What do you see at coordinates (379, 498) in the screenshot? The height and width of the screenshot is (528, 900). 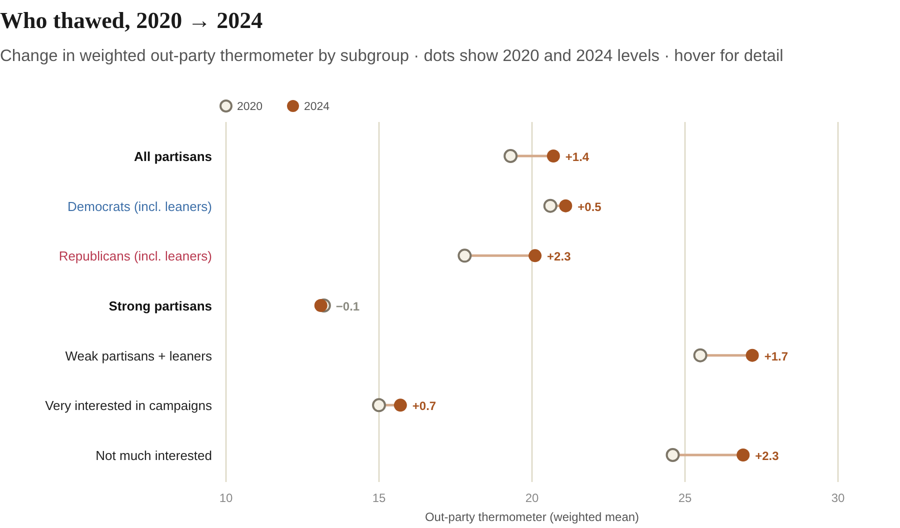 I see `x-tick-label: 15` at bounding box center [379, 498].